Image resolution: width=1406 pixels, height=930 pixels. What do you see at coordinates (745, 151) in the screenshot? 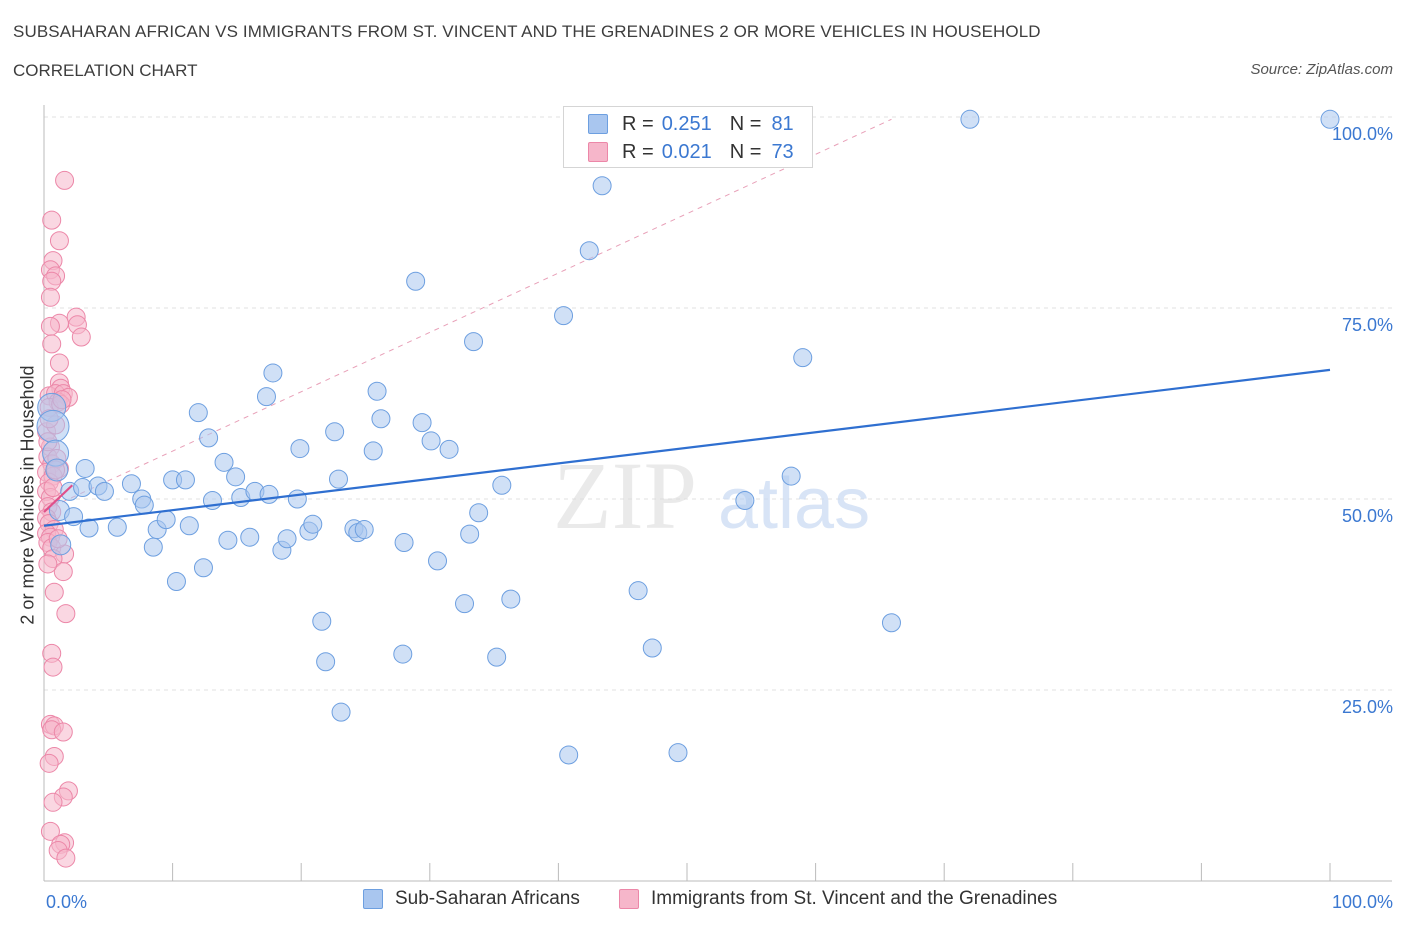
I see `legend-n-label: N =` at bounding box center [745, 151].